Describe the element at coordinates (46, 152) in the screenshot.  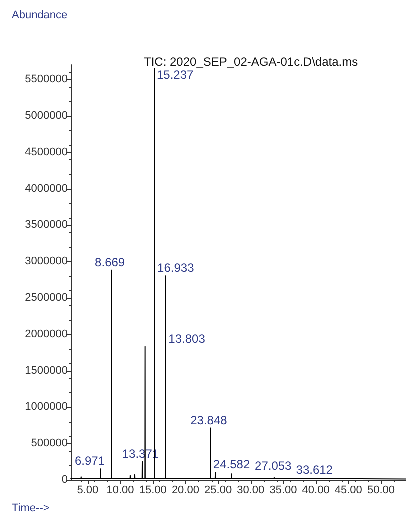
I see `y-tick-label: 4500000` at that location.